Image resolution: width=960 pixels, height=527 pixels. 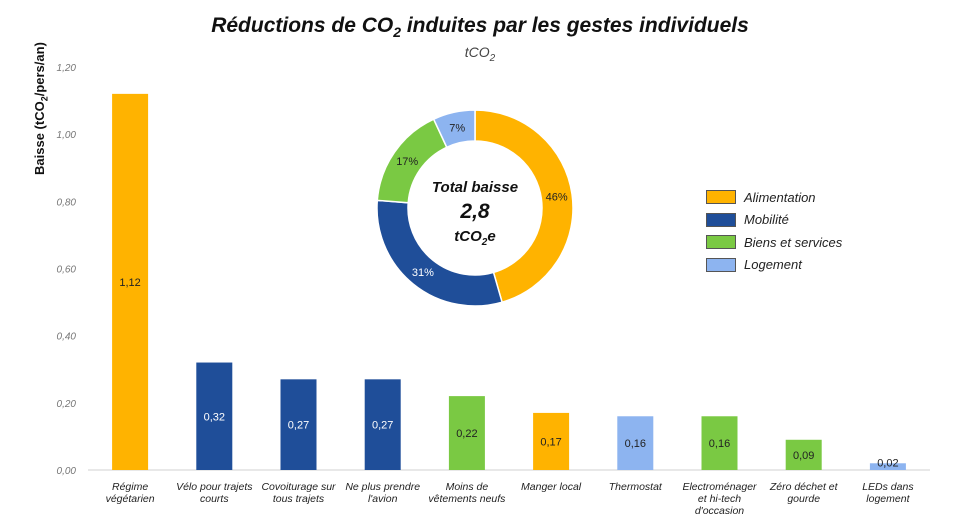 What do you see at coordinates (888, 487) in the screenshot?
I see `x-tick-label: LEDs dans` at bounding box center [888, 487].